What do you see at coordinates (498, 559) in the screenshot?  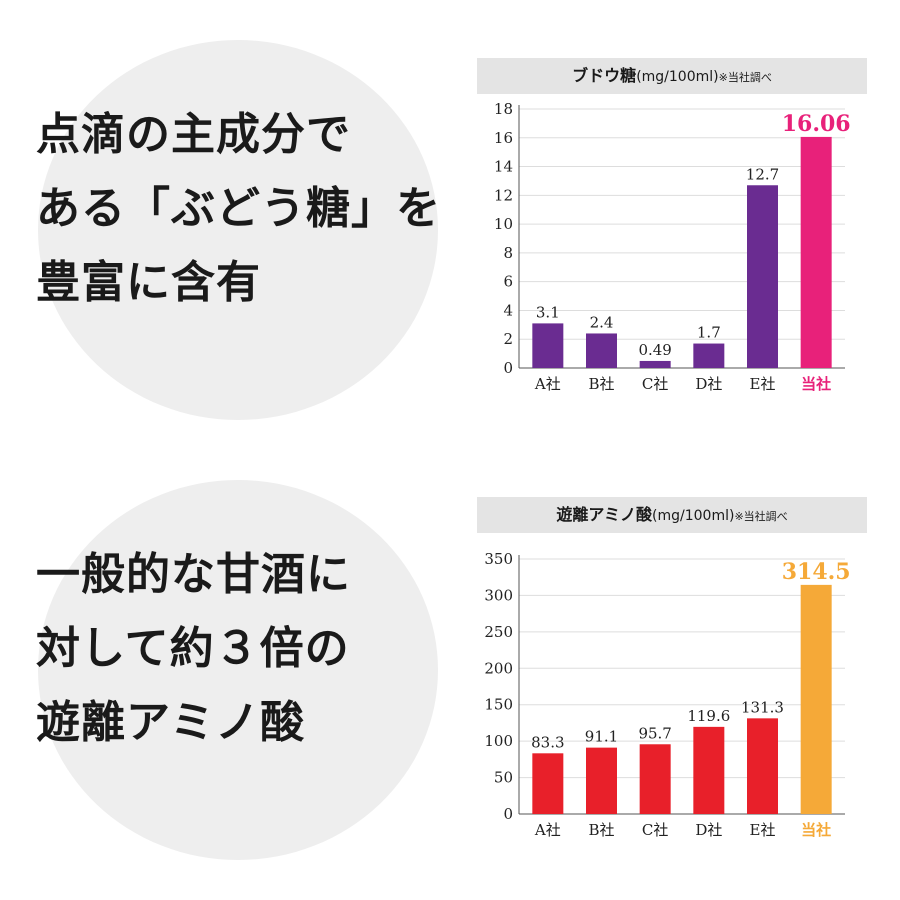 I see `y-tick-label: 350` at bounding box center [498, 559].